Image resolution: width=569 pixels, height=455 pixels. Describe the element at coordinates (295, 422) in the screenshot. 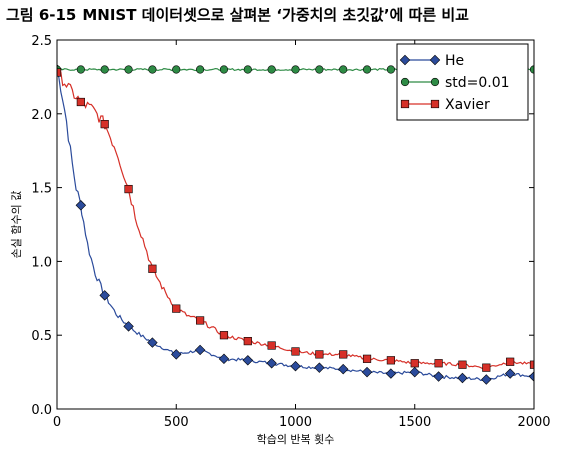

I see `x-tick-label: 1000` at that location.